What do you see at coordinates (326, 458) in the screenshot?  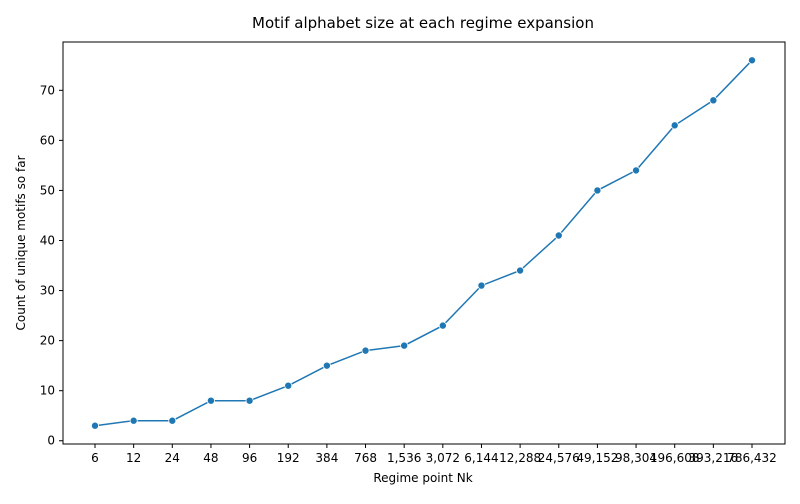 I see `x-tick-label: 384` at bounding box center [326, 458].